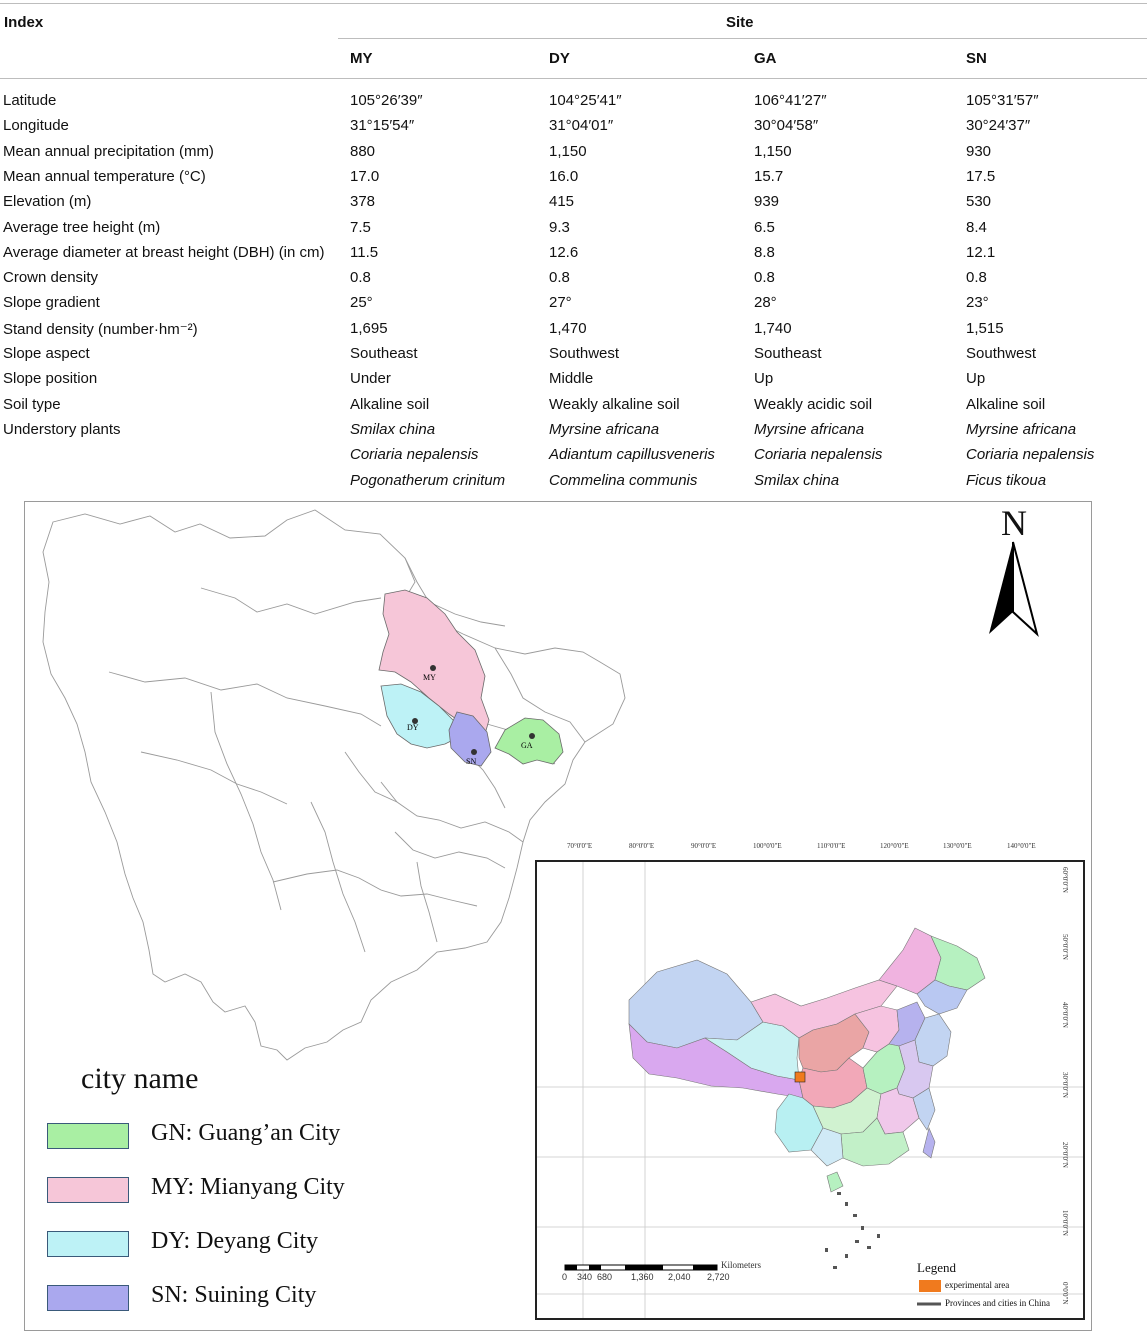 The height and width of the screenshot is (1340, 1147). I want to click on marker-label-sn: SN, so click(471, 761).